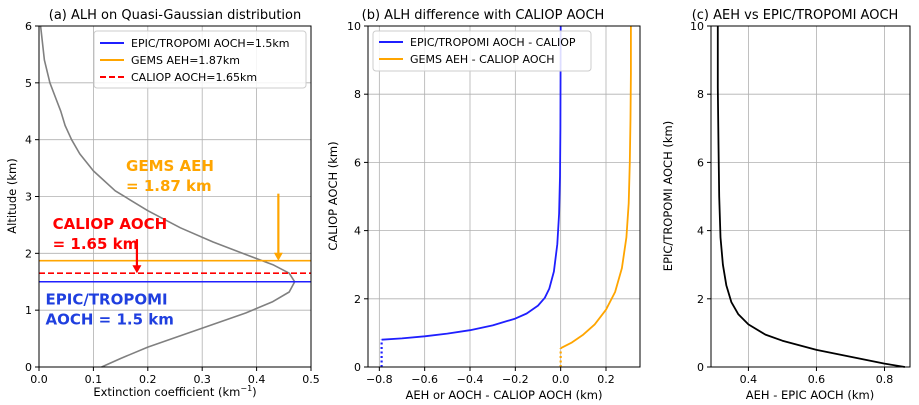 The height and width of the screenshot is (405, 919). I want to click on panel-a-ytick-label-0: 0, so click(28, 367).